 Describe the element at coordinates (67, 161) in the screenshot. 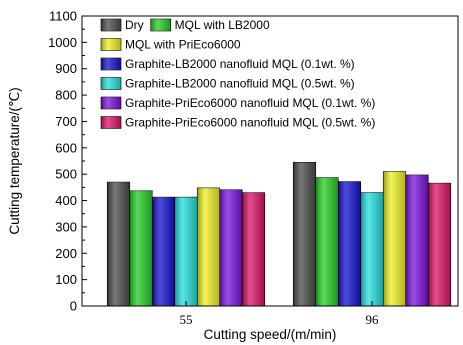

I see `y-axis: 0 100 200 300 400 500 600 700 800 900 1000 1100` at that location.